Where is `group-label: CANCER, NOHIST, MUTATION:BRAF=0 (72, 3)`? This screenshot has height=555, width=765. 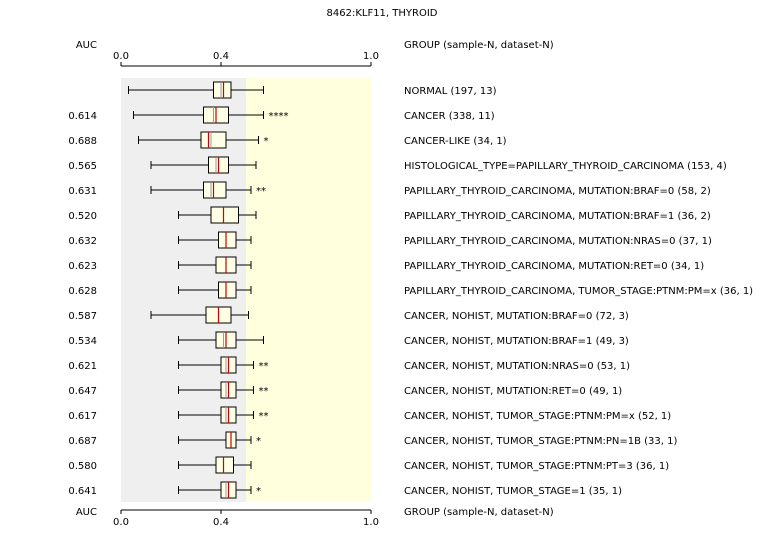
group-label: CANCER, NOHIST, MUTATION:BRAF=0 (72, 3) is located at coordinates (516, 316).